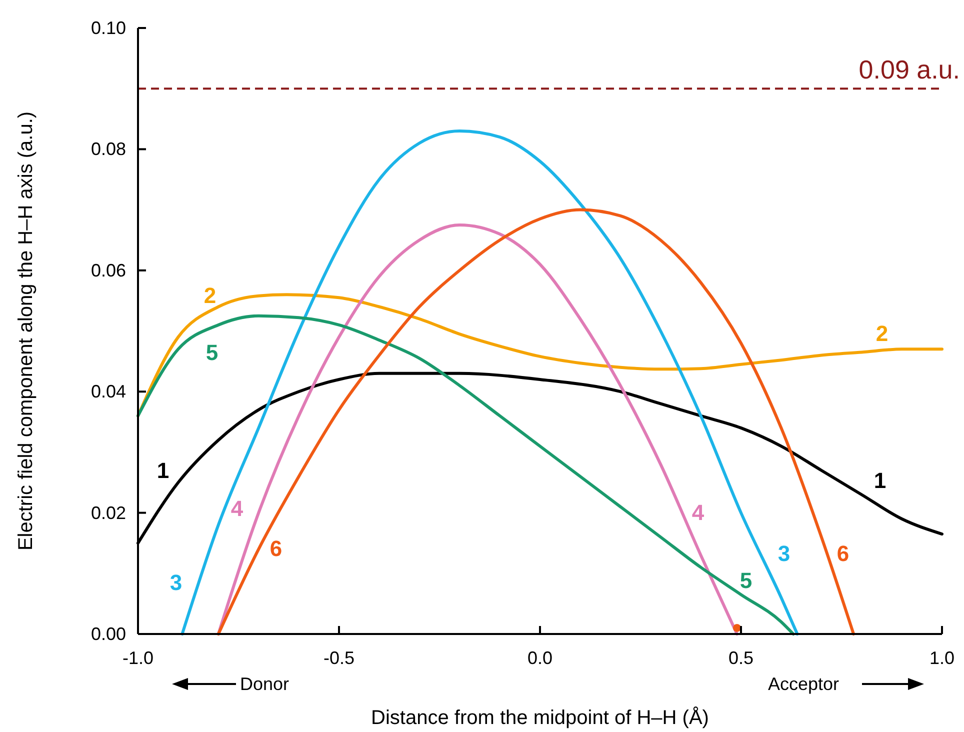 The height and width of the screenshot is (732, 964). What do you see at coordinates (108, 270) in the screenshot?
I see `y-tick-label: 0.06` at bounding box center [108, 270].